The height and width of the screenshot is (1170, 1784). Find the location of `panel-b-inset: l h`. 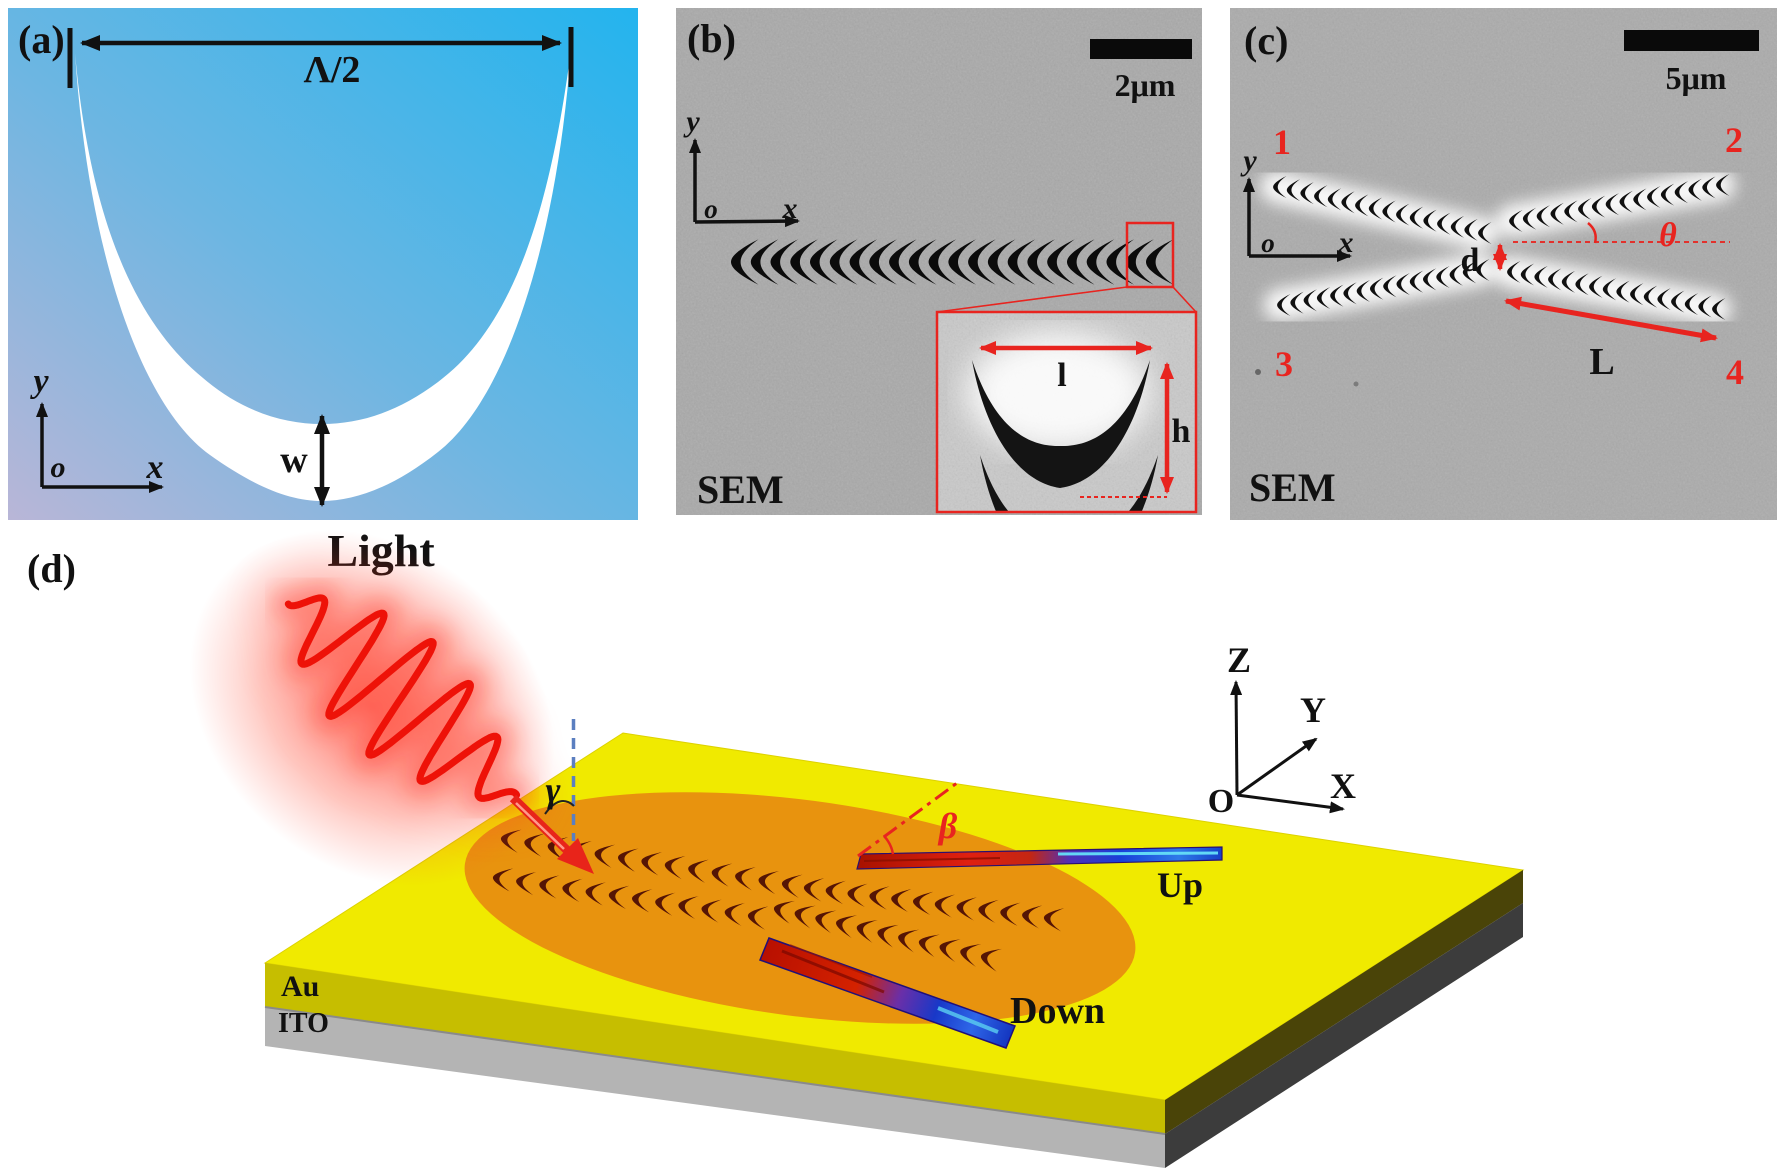

panel-b-inset: l h is located at coordinates (1066, 412).